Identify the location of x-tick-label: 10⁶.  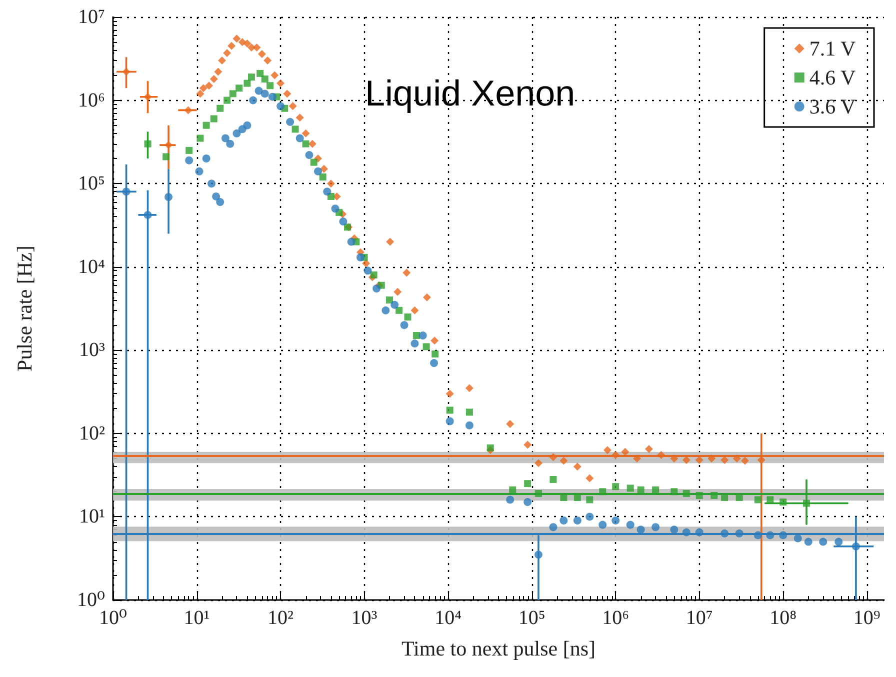
(616, 618).